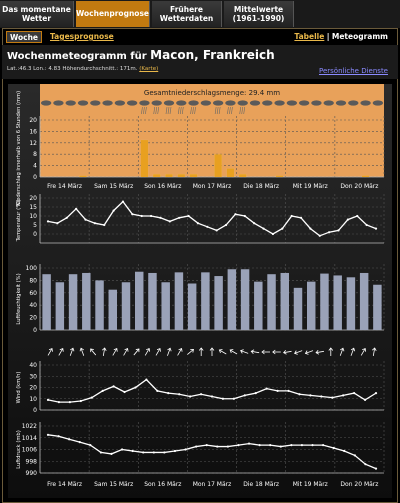 The image size is (400, 503). What do you see at coordinates (186, 18) in the screenshot?
I see `tab-label-line2: Wetterdaten` at bounding box center [186, 18].